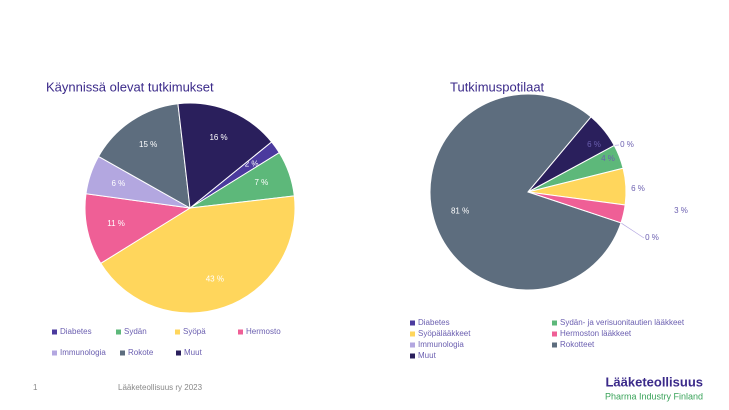 The width and height of the screenshot is (729, 410). Describe the element at coordinates (218, 137) in the screenshot. I see `data-label: 16 %` at that location.